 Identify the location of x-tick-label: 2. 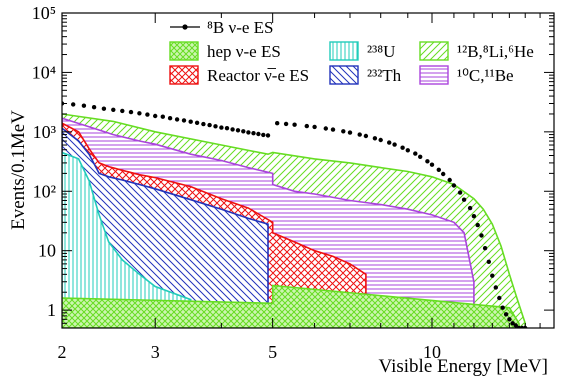
(62, 352).